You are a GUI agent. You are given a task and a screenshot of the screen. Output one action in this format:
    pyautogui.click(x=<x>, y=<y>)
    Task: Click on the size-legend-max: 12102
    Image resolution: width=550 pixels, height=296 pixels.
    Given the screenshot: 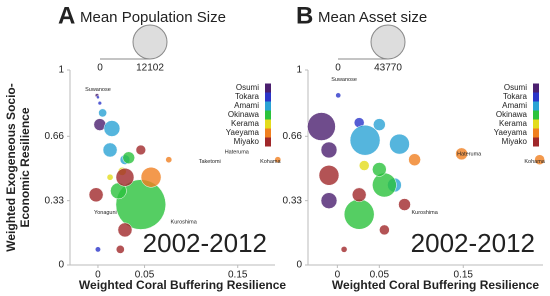 What is the action you would take?
    pyautogui.click(x=150, y=68)
    